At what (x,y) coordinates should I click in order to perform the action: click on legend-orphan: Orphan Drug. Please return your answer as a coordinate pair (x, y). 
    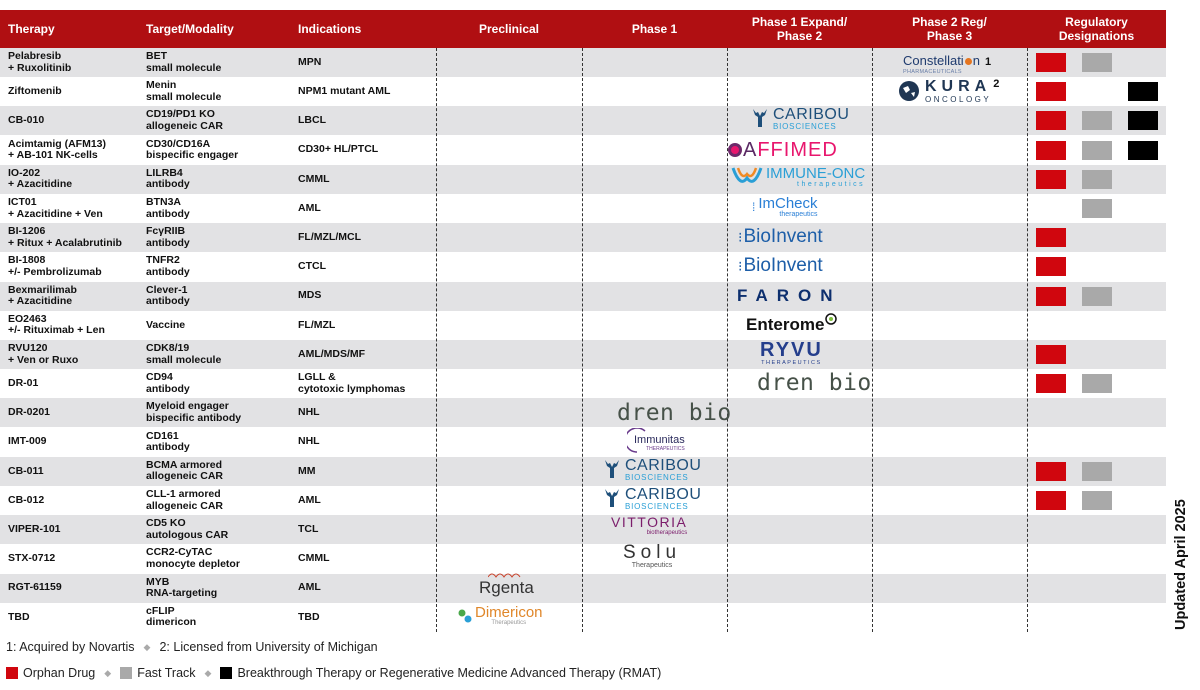
    Looking at the image, I should click on (59, 673).